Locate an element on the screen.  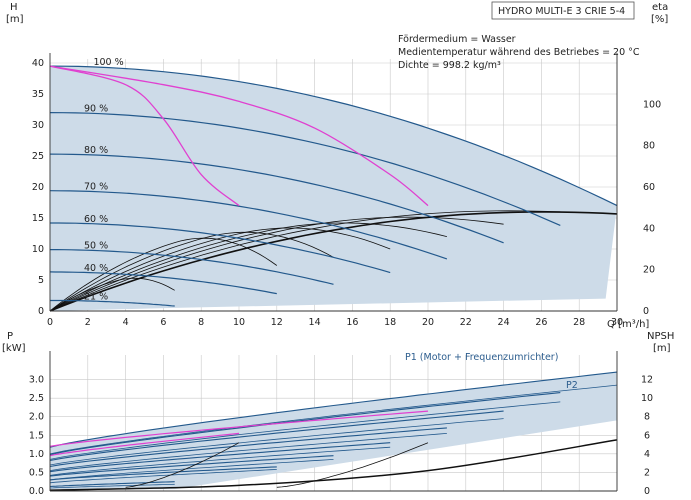
y-tick-label: 0 is located at coordinates (41, 311).